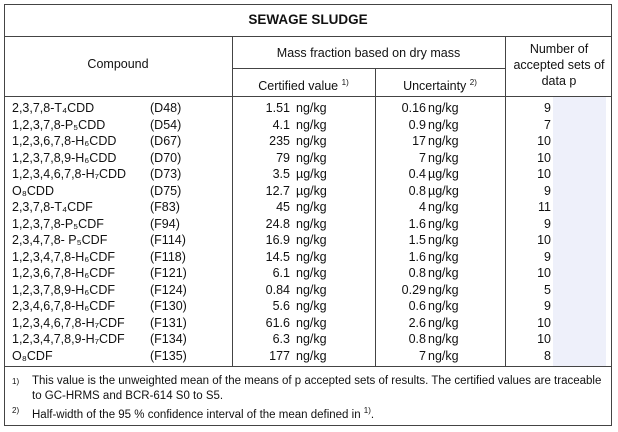  I want to click on uncertainty-value: 0.9, so click(417, 124).